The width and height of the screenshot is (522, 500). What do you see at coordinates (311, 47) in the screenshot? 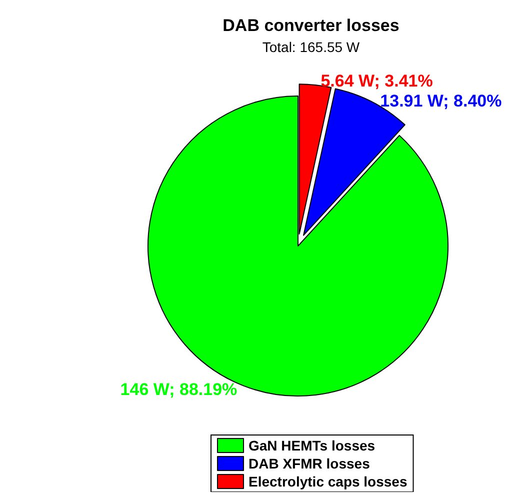
I see `chart-subtitle: Total: 165.55 W` at bounding box center [311, 47].